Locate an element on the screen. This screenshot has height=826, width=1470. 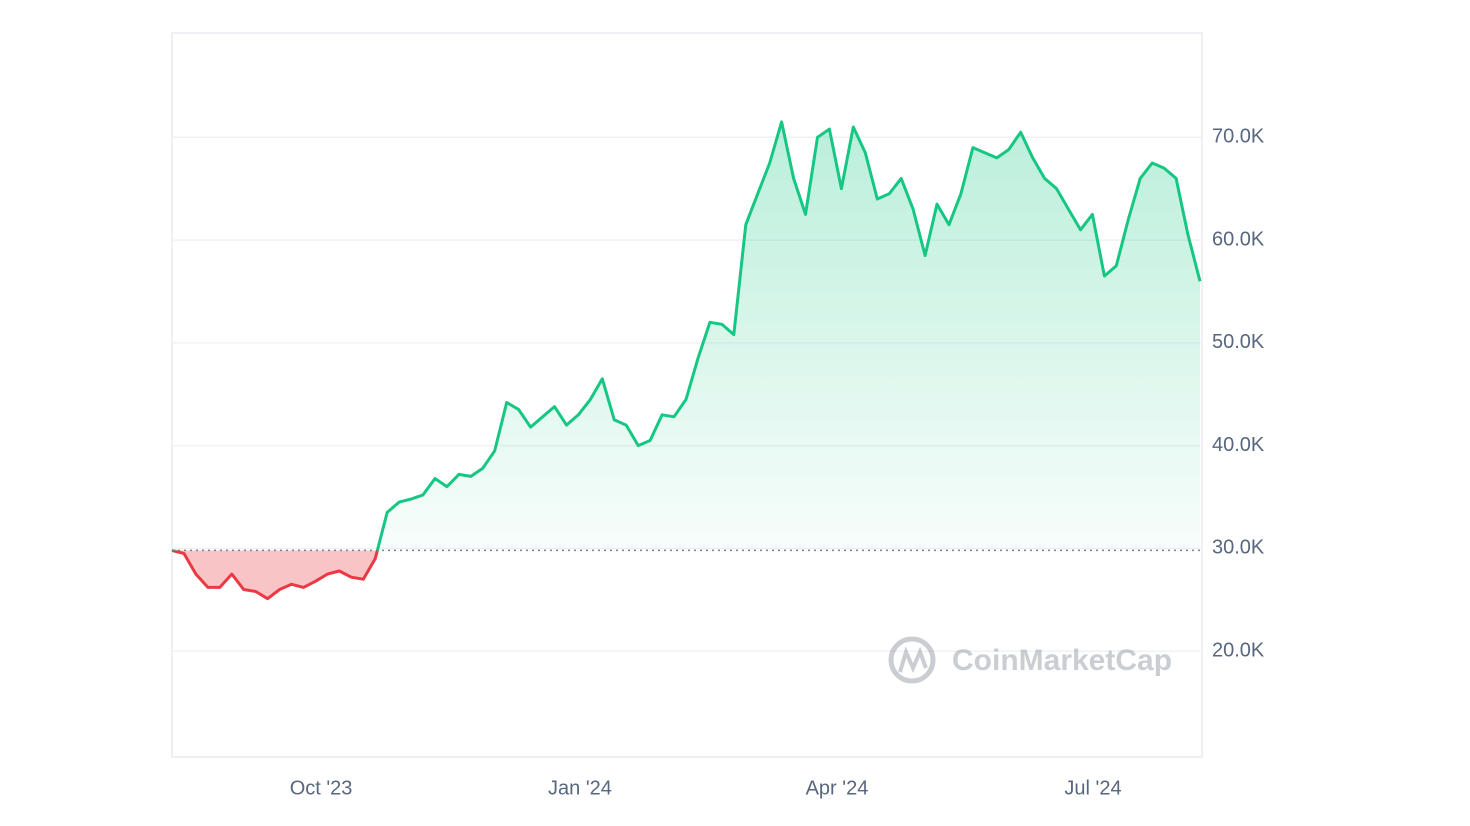
watermark-logo is located at coordinates (912, 660).